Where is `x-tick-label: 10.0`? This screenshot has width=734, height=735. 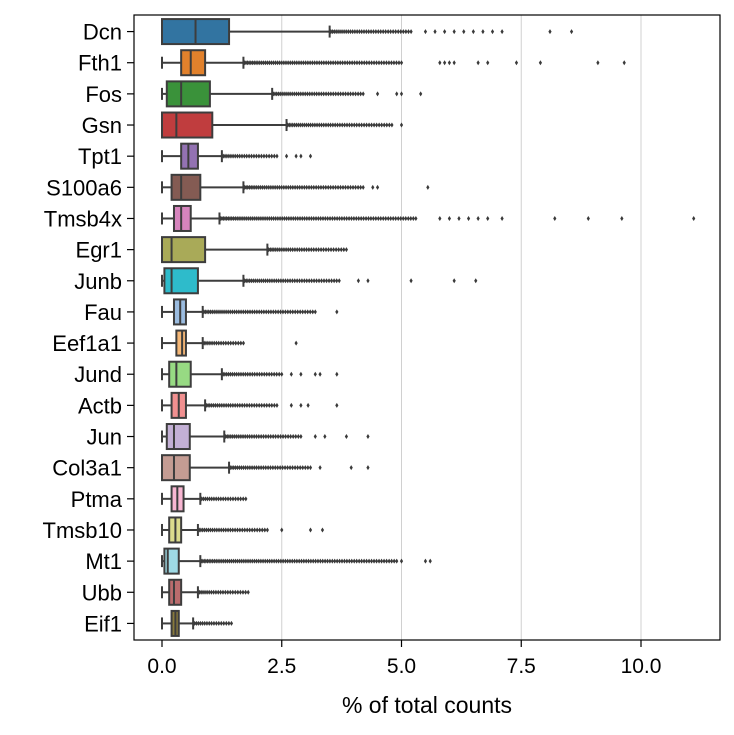
x-tick-label: 10.0 is located at coordinates (641, 666).